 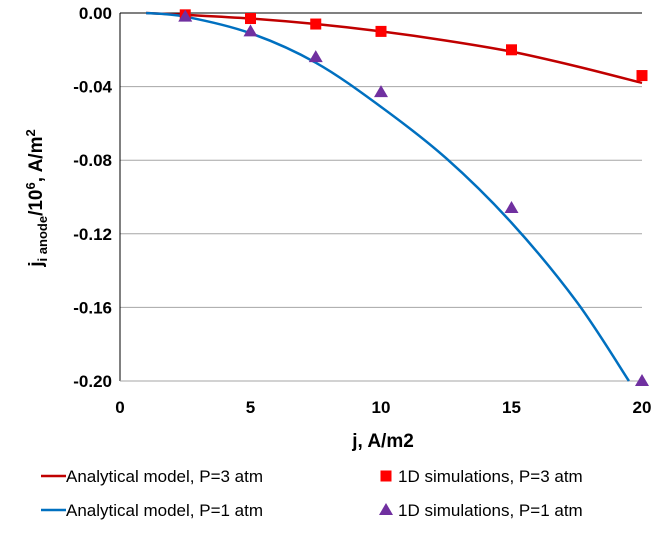 What do you see at coordinates (164, 510) in the screenshot?
I see `legend-label: Analytical model, P=1 atm` at bounding box center [164, 510].